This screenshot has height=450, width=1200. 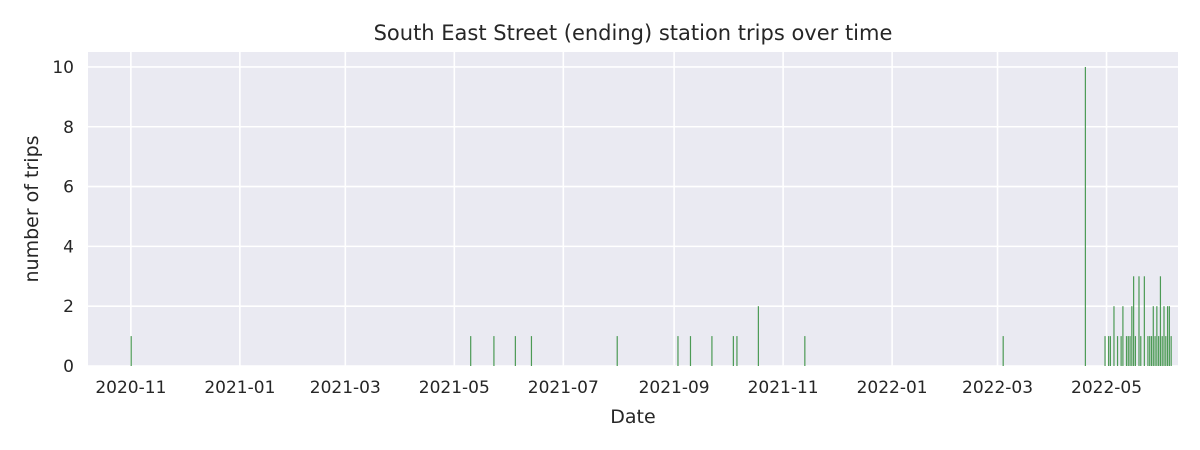 I want to click on y-axis-label: number of trips, so click(x=32, y=208).